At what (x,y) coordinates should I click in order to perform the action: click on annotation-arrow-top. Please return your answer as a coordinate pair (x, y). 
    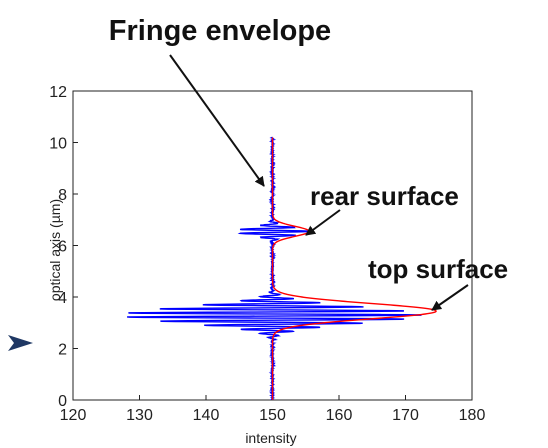
    Looking at the image, I should click on (450, 297).